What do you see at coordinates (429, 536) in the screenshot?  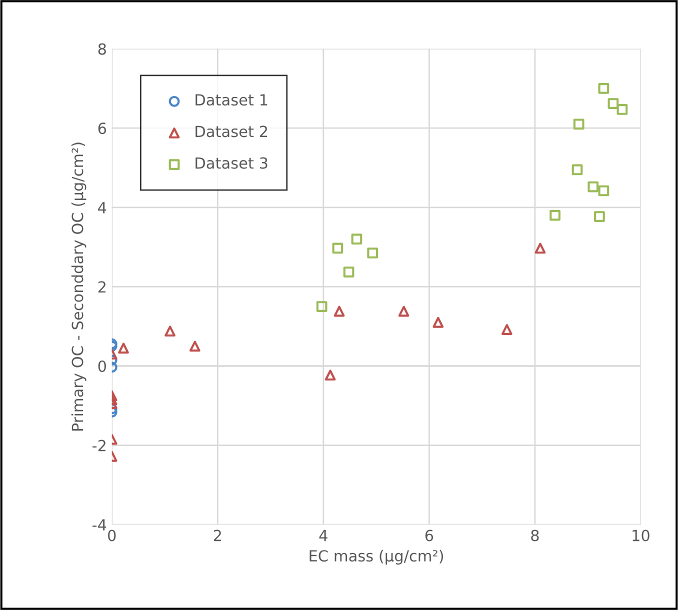 I see `x-tick-label: 6` at bounding box center [429, 536].